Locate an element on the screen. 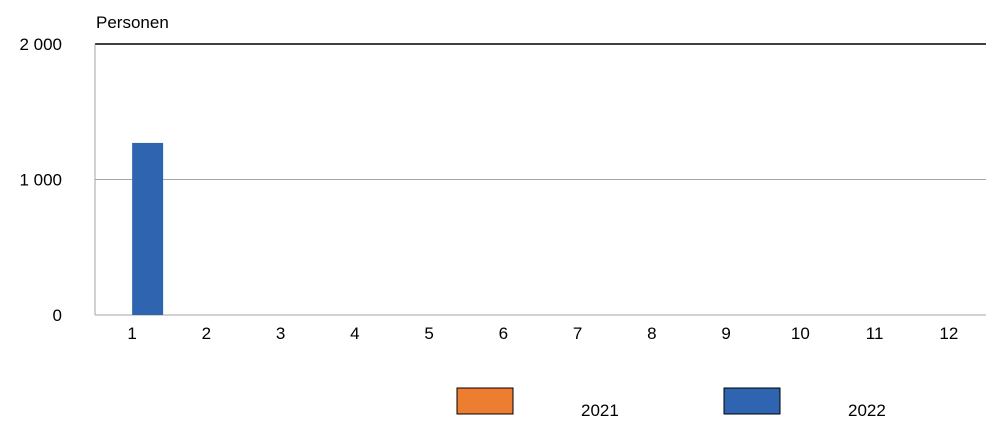 Image resolution: width=993 pixels, height=426 pixels. x-tick-label: 4 is located at coordinates (354, 333).